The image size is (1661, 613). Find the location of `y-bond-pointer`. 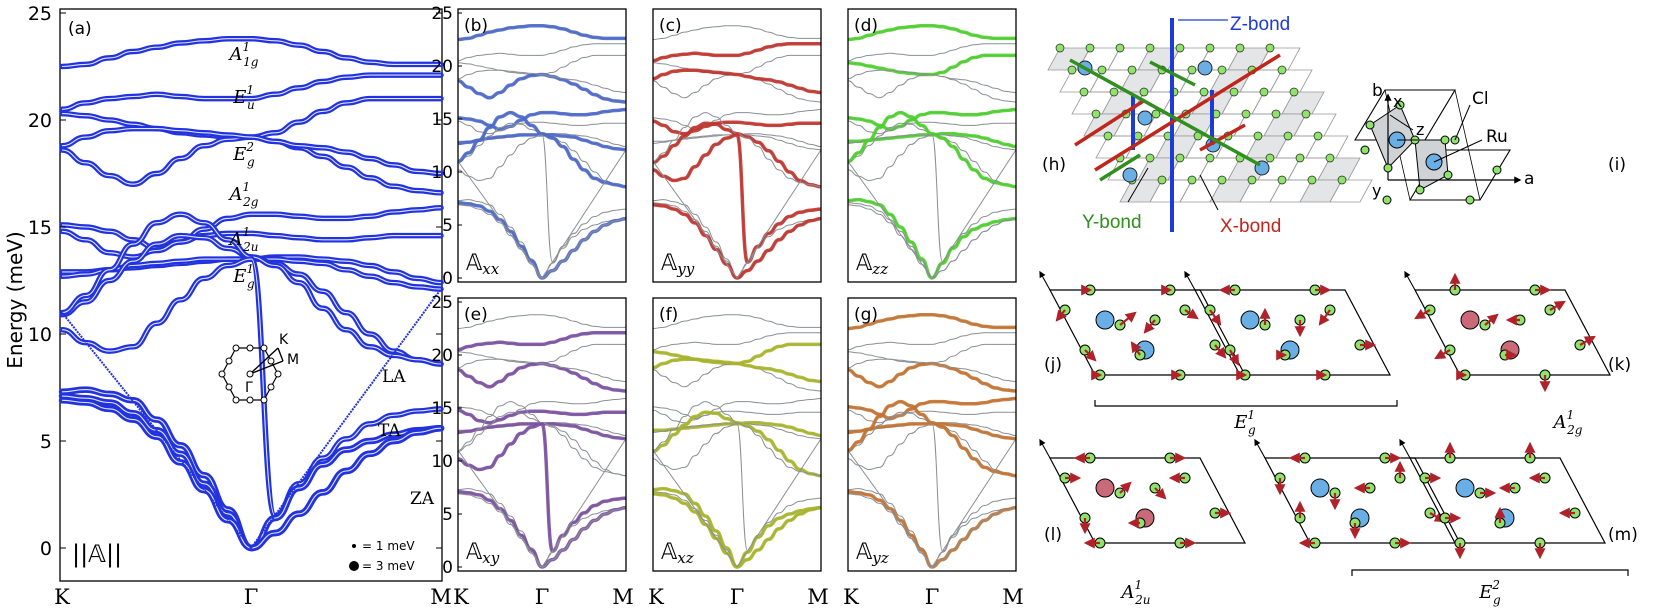

y-bond-pointer is located at coordinates (1138, 185).